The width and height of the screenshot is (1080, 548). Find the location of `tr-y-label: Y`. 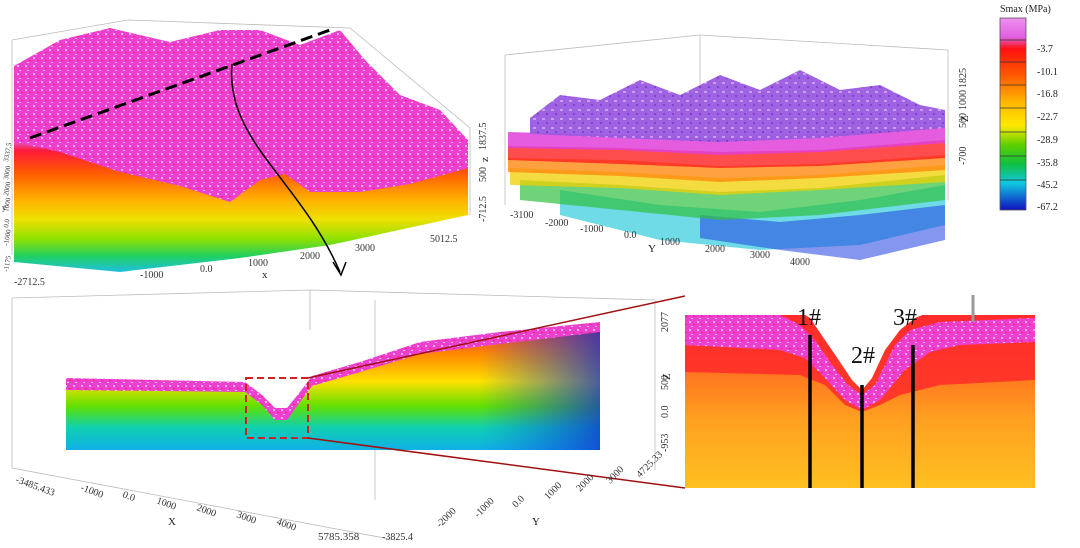

tr-y-label: Y is located at coordinates (652, 249).